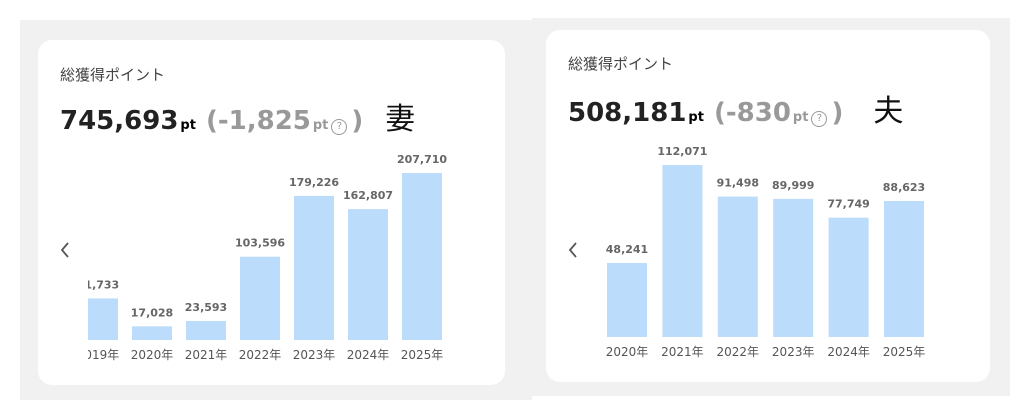 This screenshot has height=411, width=1024. I want to click on value-label: 207,710, so click(422, 159).